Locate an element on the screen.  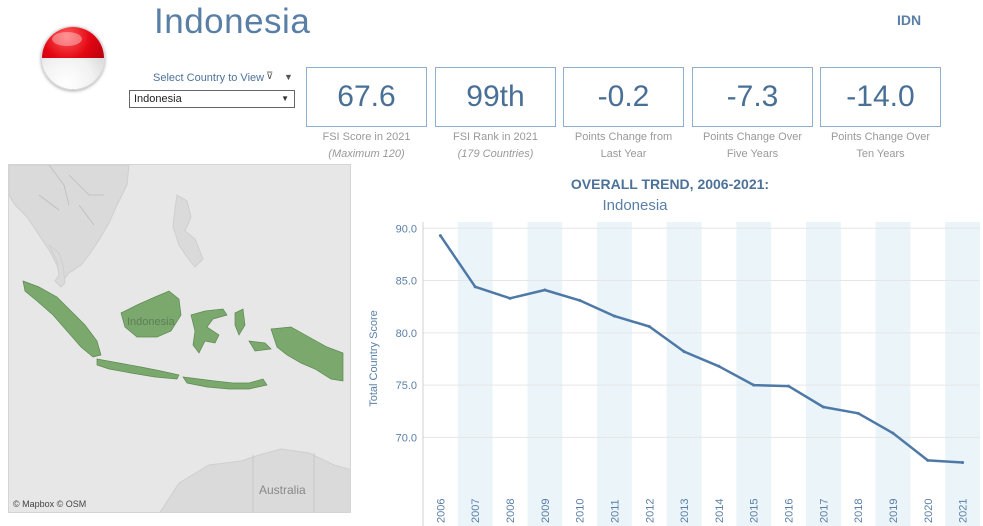
y-tick-label: 75.0 is located at coordinates (406, 386).